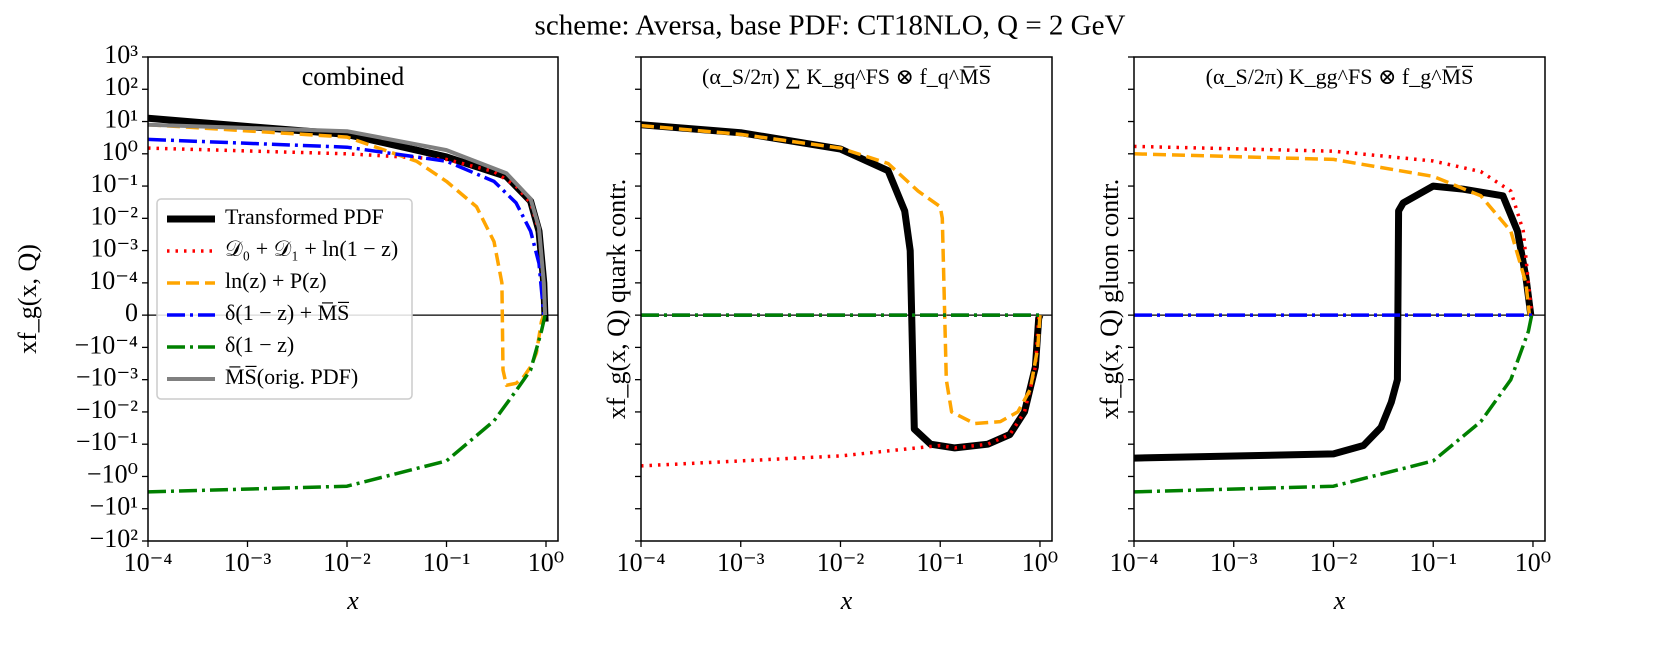 This screenshot has width=1661, height=667. Describe the element at coordinates (114, 248) in the screenshot. I see `y-tick-label: 10⁻³` at that location.